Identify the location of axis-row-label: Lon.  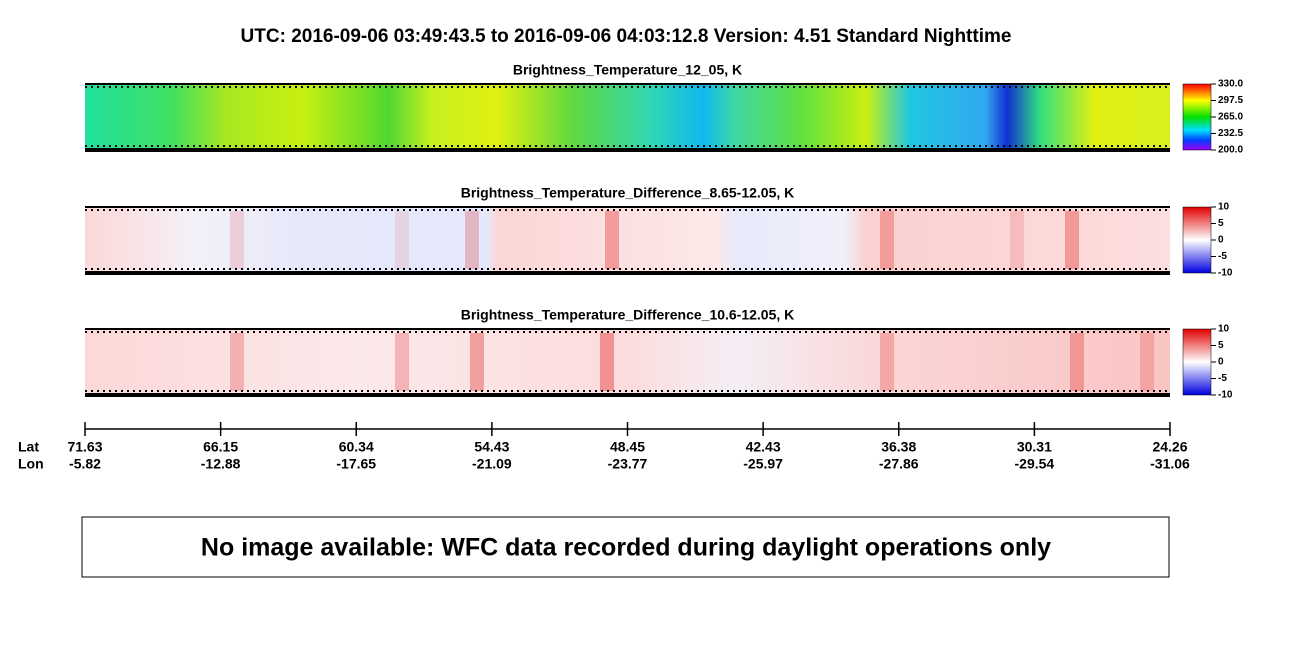
(31, 464).